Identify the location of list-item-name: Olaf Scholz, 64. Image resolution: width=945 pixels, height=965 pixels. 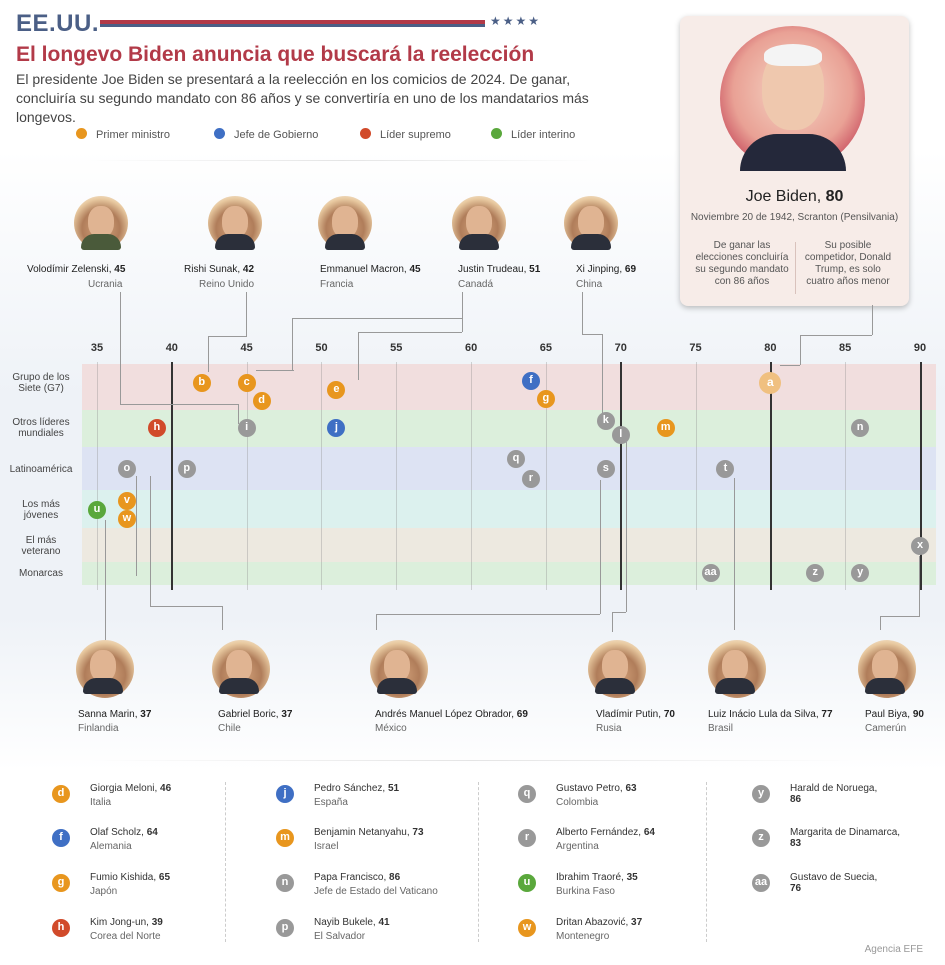
(124, 832).